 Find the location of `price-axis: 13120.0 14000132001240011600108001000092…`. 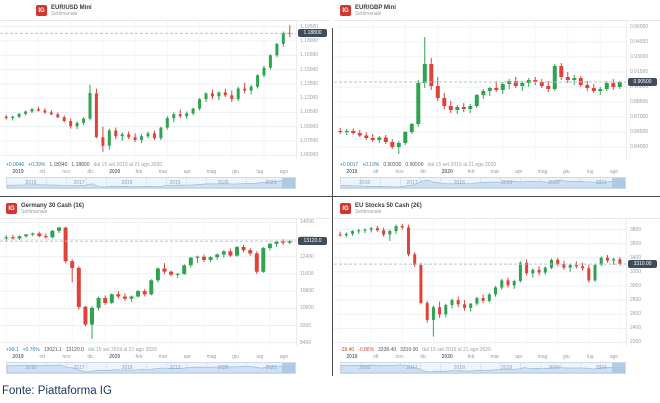

price-axis: 13120.0 14000132001240011600108001000092… is located at coordinates (313, 282).